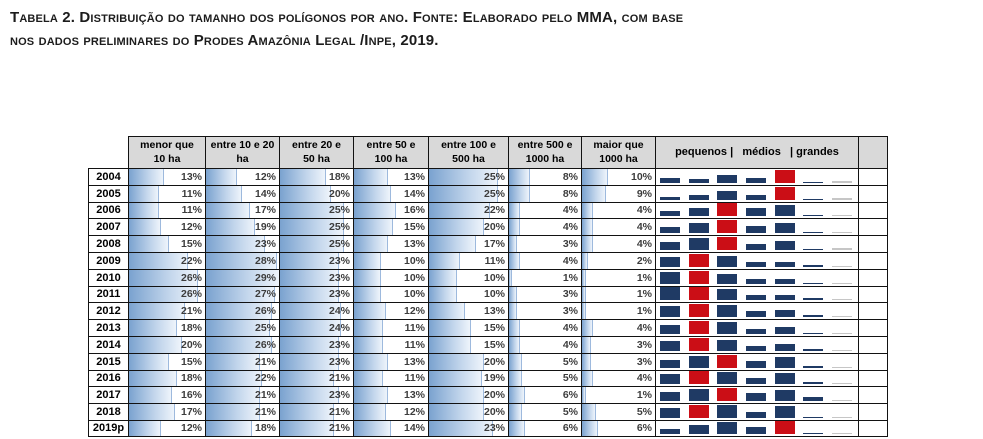 The image size is (983, 439). Describe the element at coordinates (166, 378) in the screenshot. I see `value-cell: 18%` at that location.